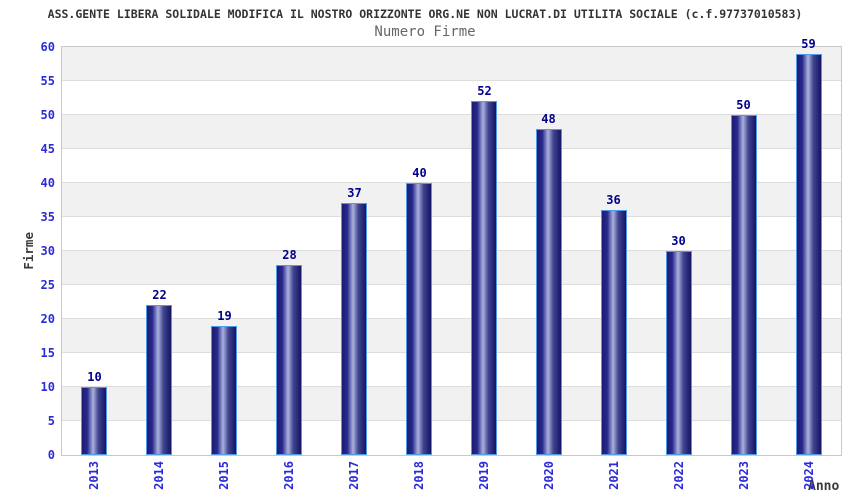  I want to click on y-tick-label: 40, so click(47, 183).